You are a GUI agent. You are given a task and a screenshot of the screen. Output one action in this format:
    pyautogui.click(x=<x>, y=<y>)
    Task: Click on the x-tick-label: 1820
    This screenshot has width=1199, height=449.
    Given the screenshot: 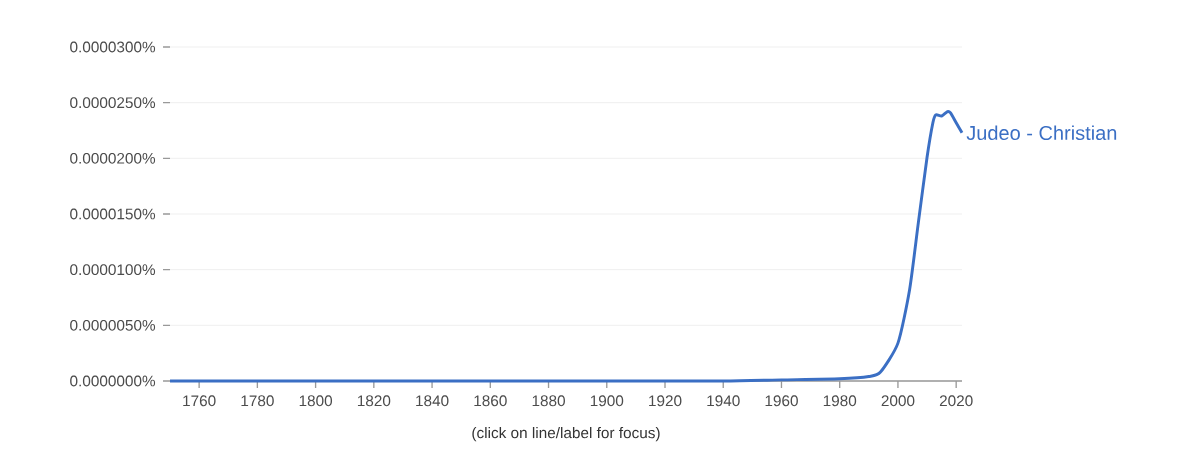 What is the action you would take?
    pyautogui.click(x=374, y=401)
    